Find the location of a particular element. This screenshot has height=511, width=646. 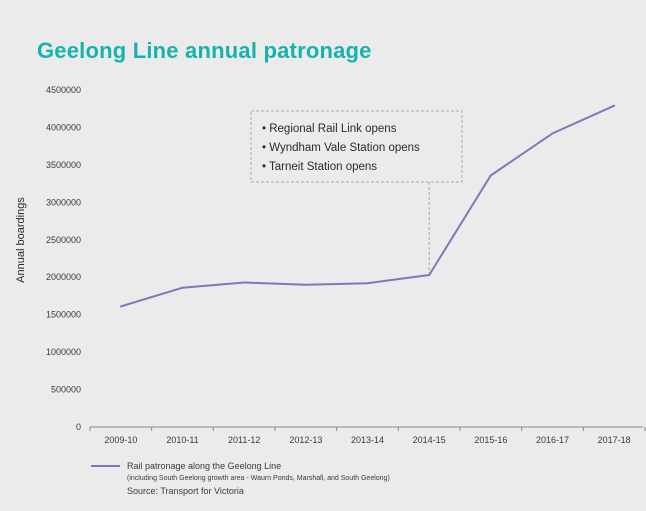

y-tick-label: 1500000 is located at coordinates (63, 315).